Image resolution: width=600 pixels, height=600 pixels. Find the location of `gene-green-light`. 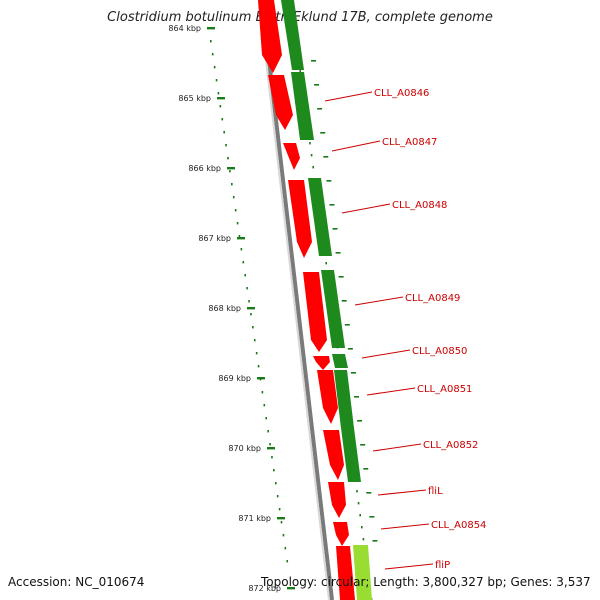

gene-green-light is located at coordinates (362, 572).